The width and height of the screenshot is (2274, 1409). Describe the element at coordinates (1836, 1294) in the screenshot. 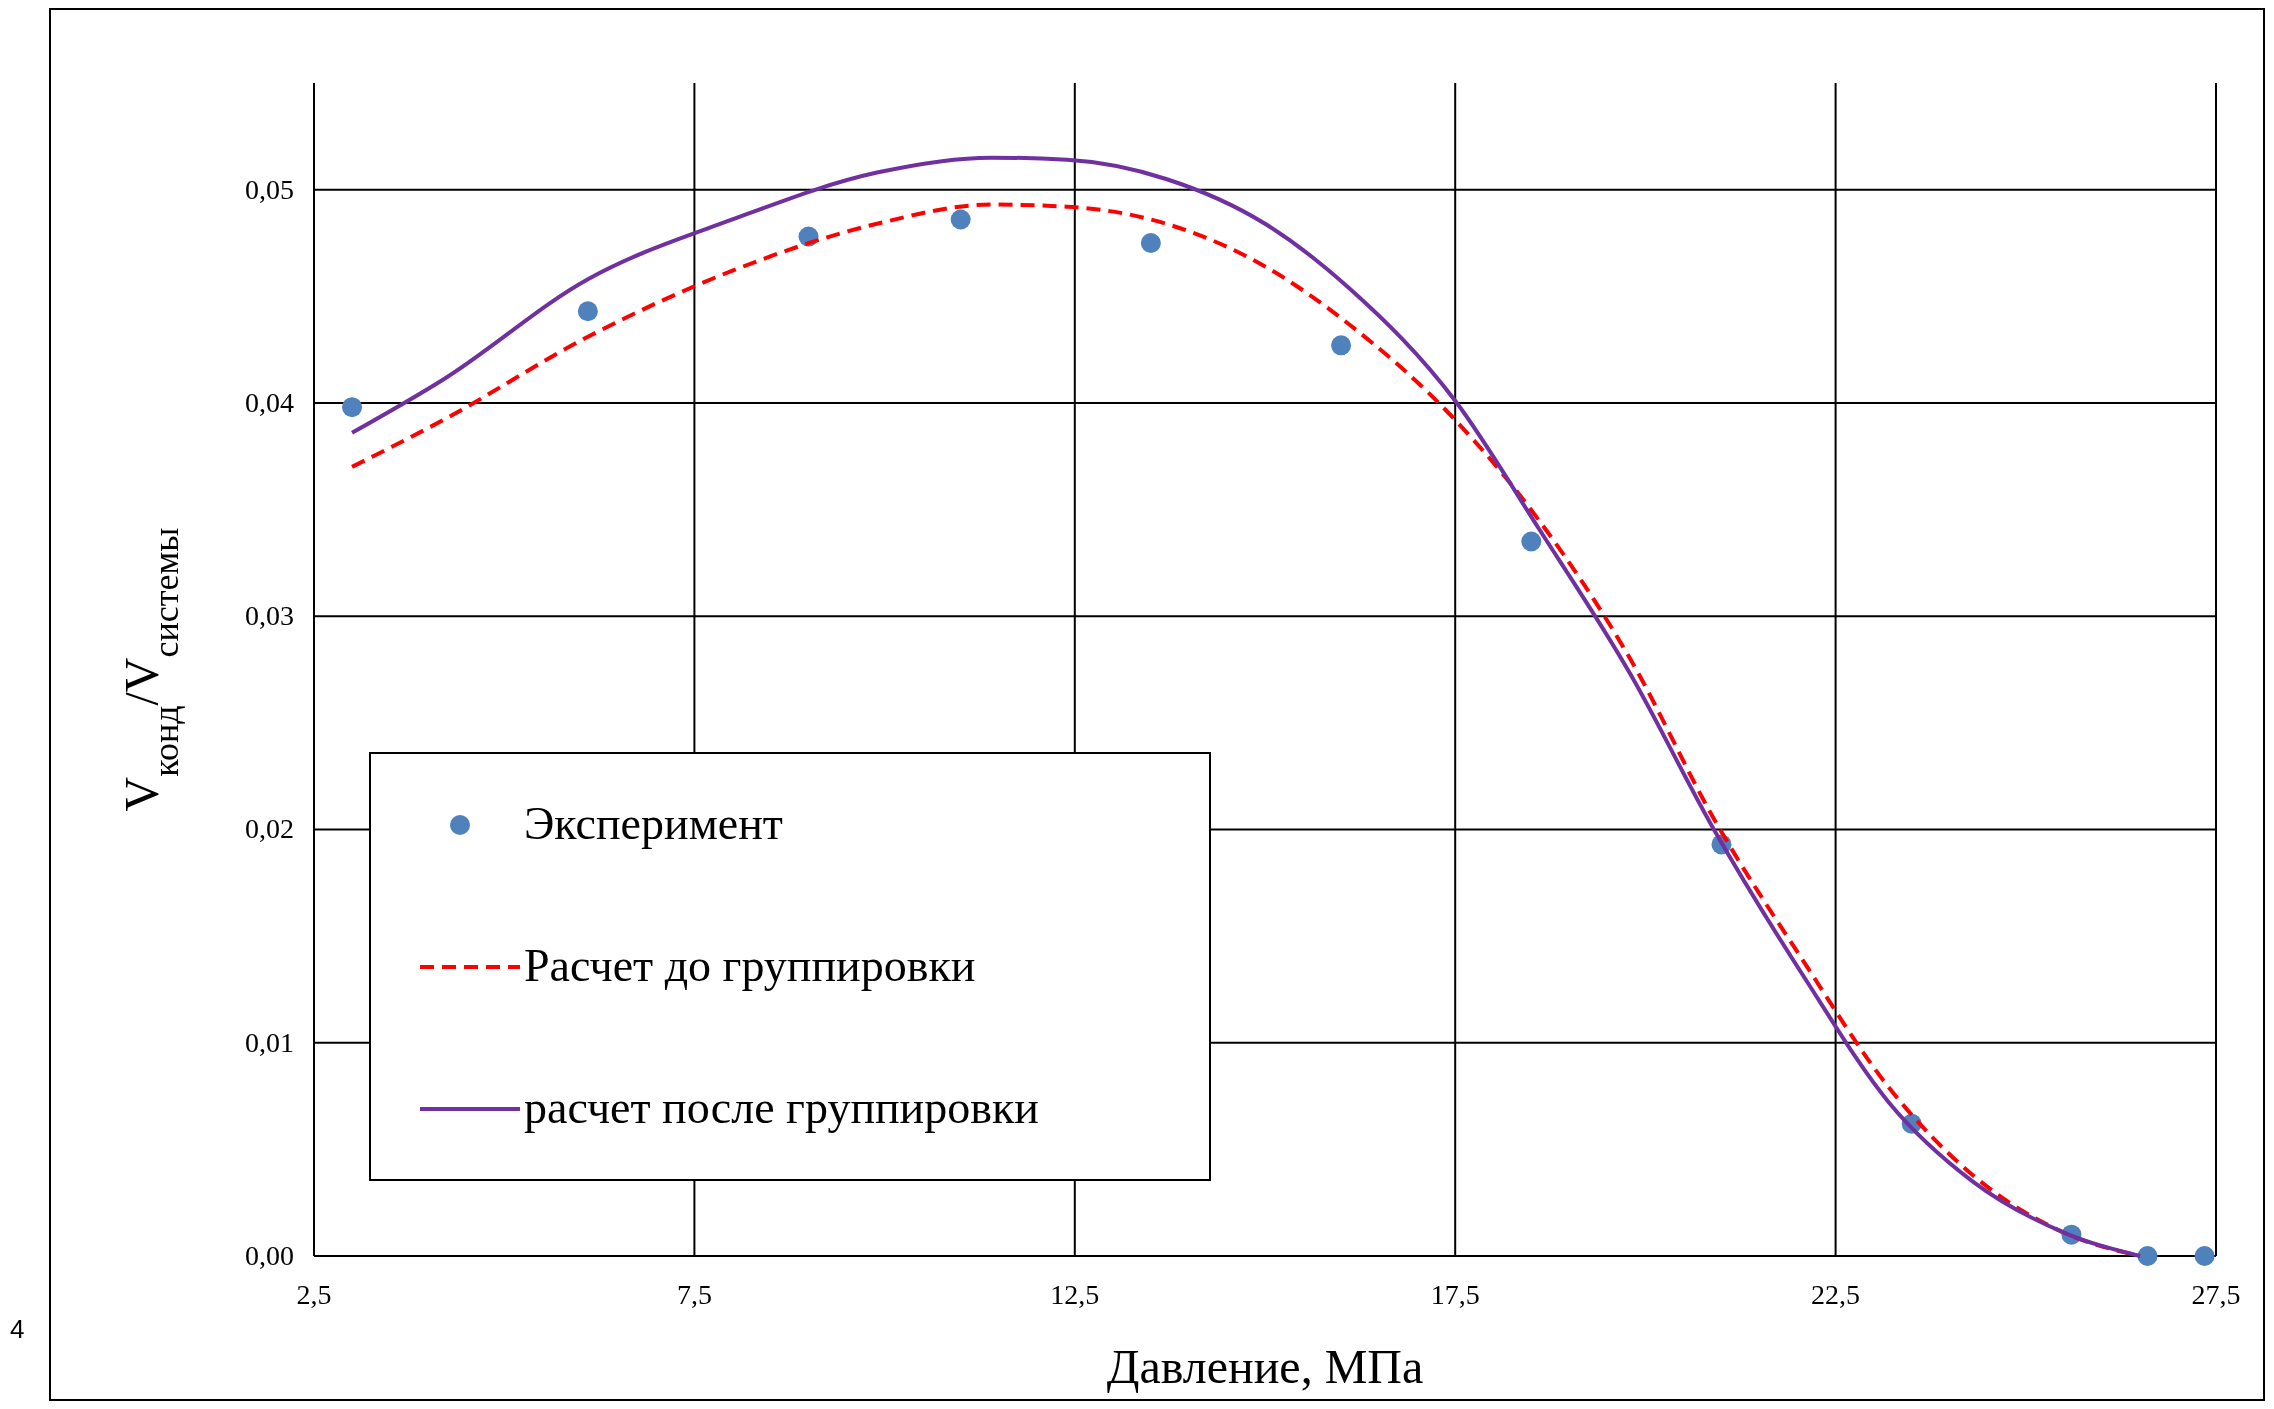

I see `x-tick-label: 22,5` at that location.